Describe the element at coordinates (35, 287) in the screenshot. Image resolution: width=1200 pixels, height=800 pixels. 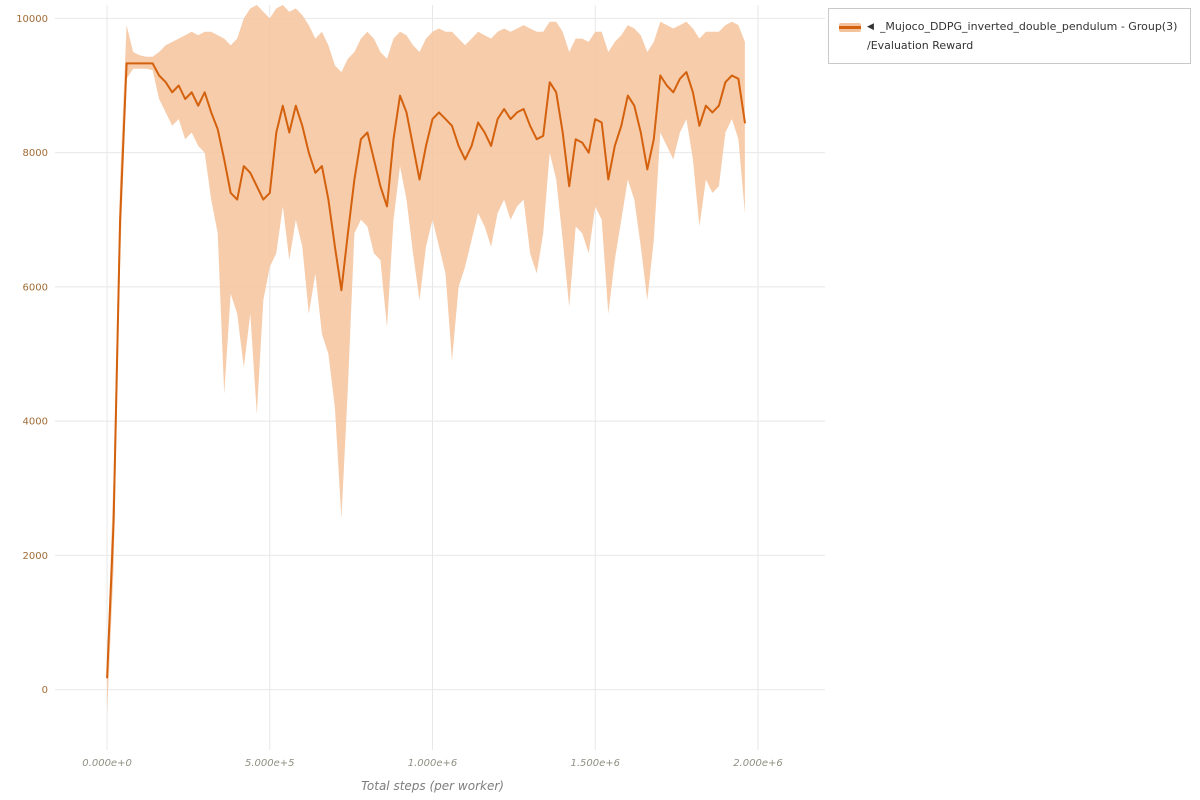
I see `y-tick-label: 6000` at that location.